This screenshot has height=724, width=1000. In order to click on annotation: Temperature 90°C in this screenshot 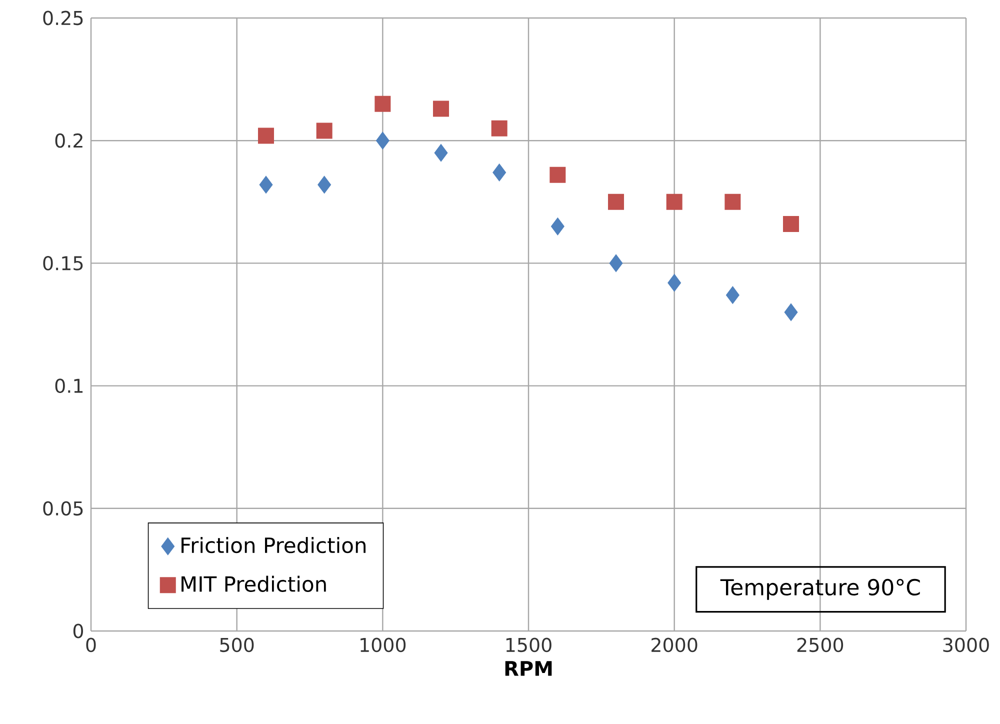, I will do `click(820, 589)`.